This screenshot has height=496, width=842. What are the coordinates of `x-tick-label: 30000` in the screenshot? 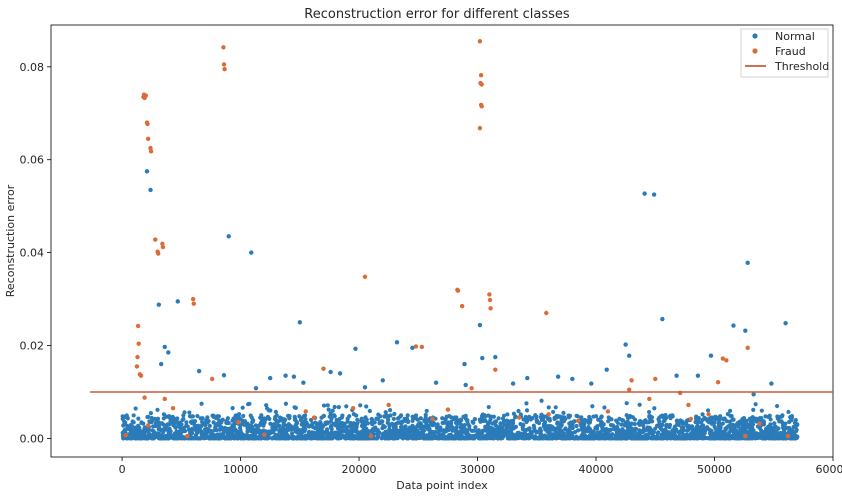 It's located at (477, 469).